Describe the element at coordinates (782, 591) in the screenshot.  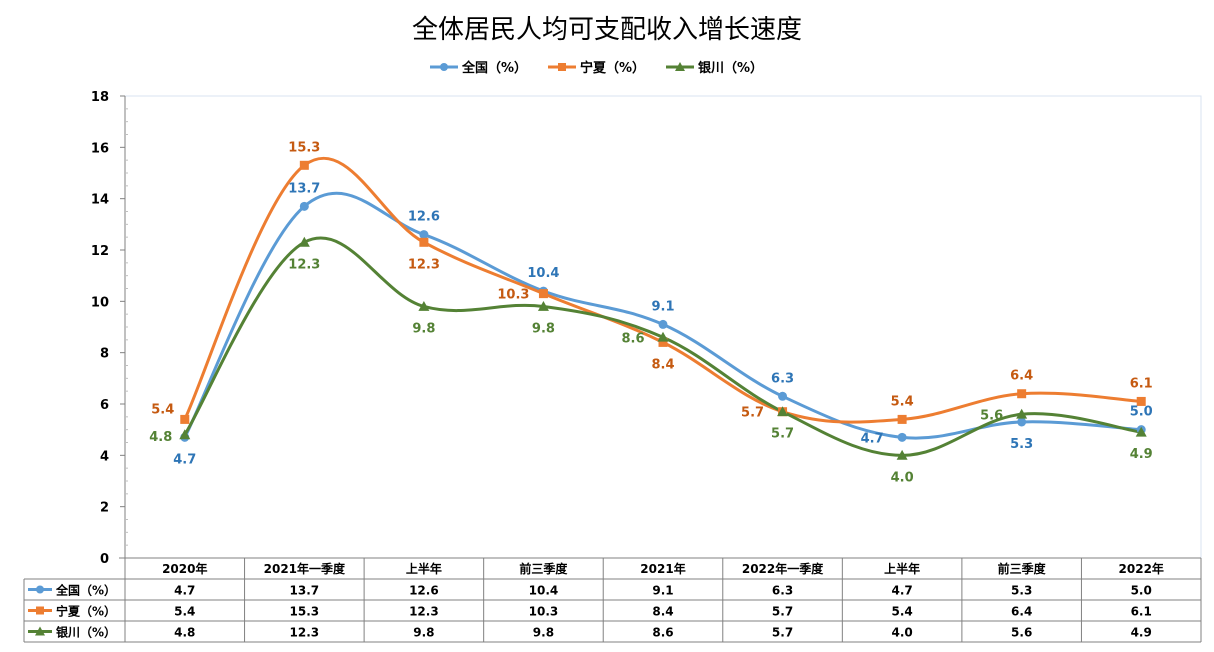
I see `table-cell-national-5: 6.3` at that location.